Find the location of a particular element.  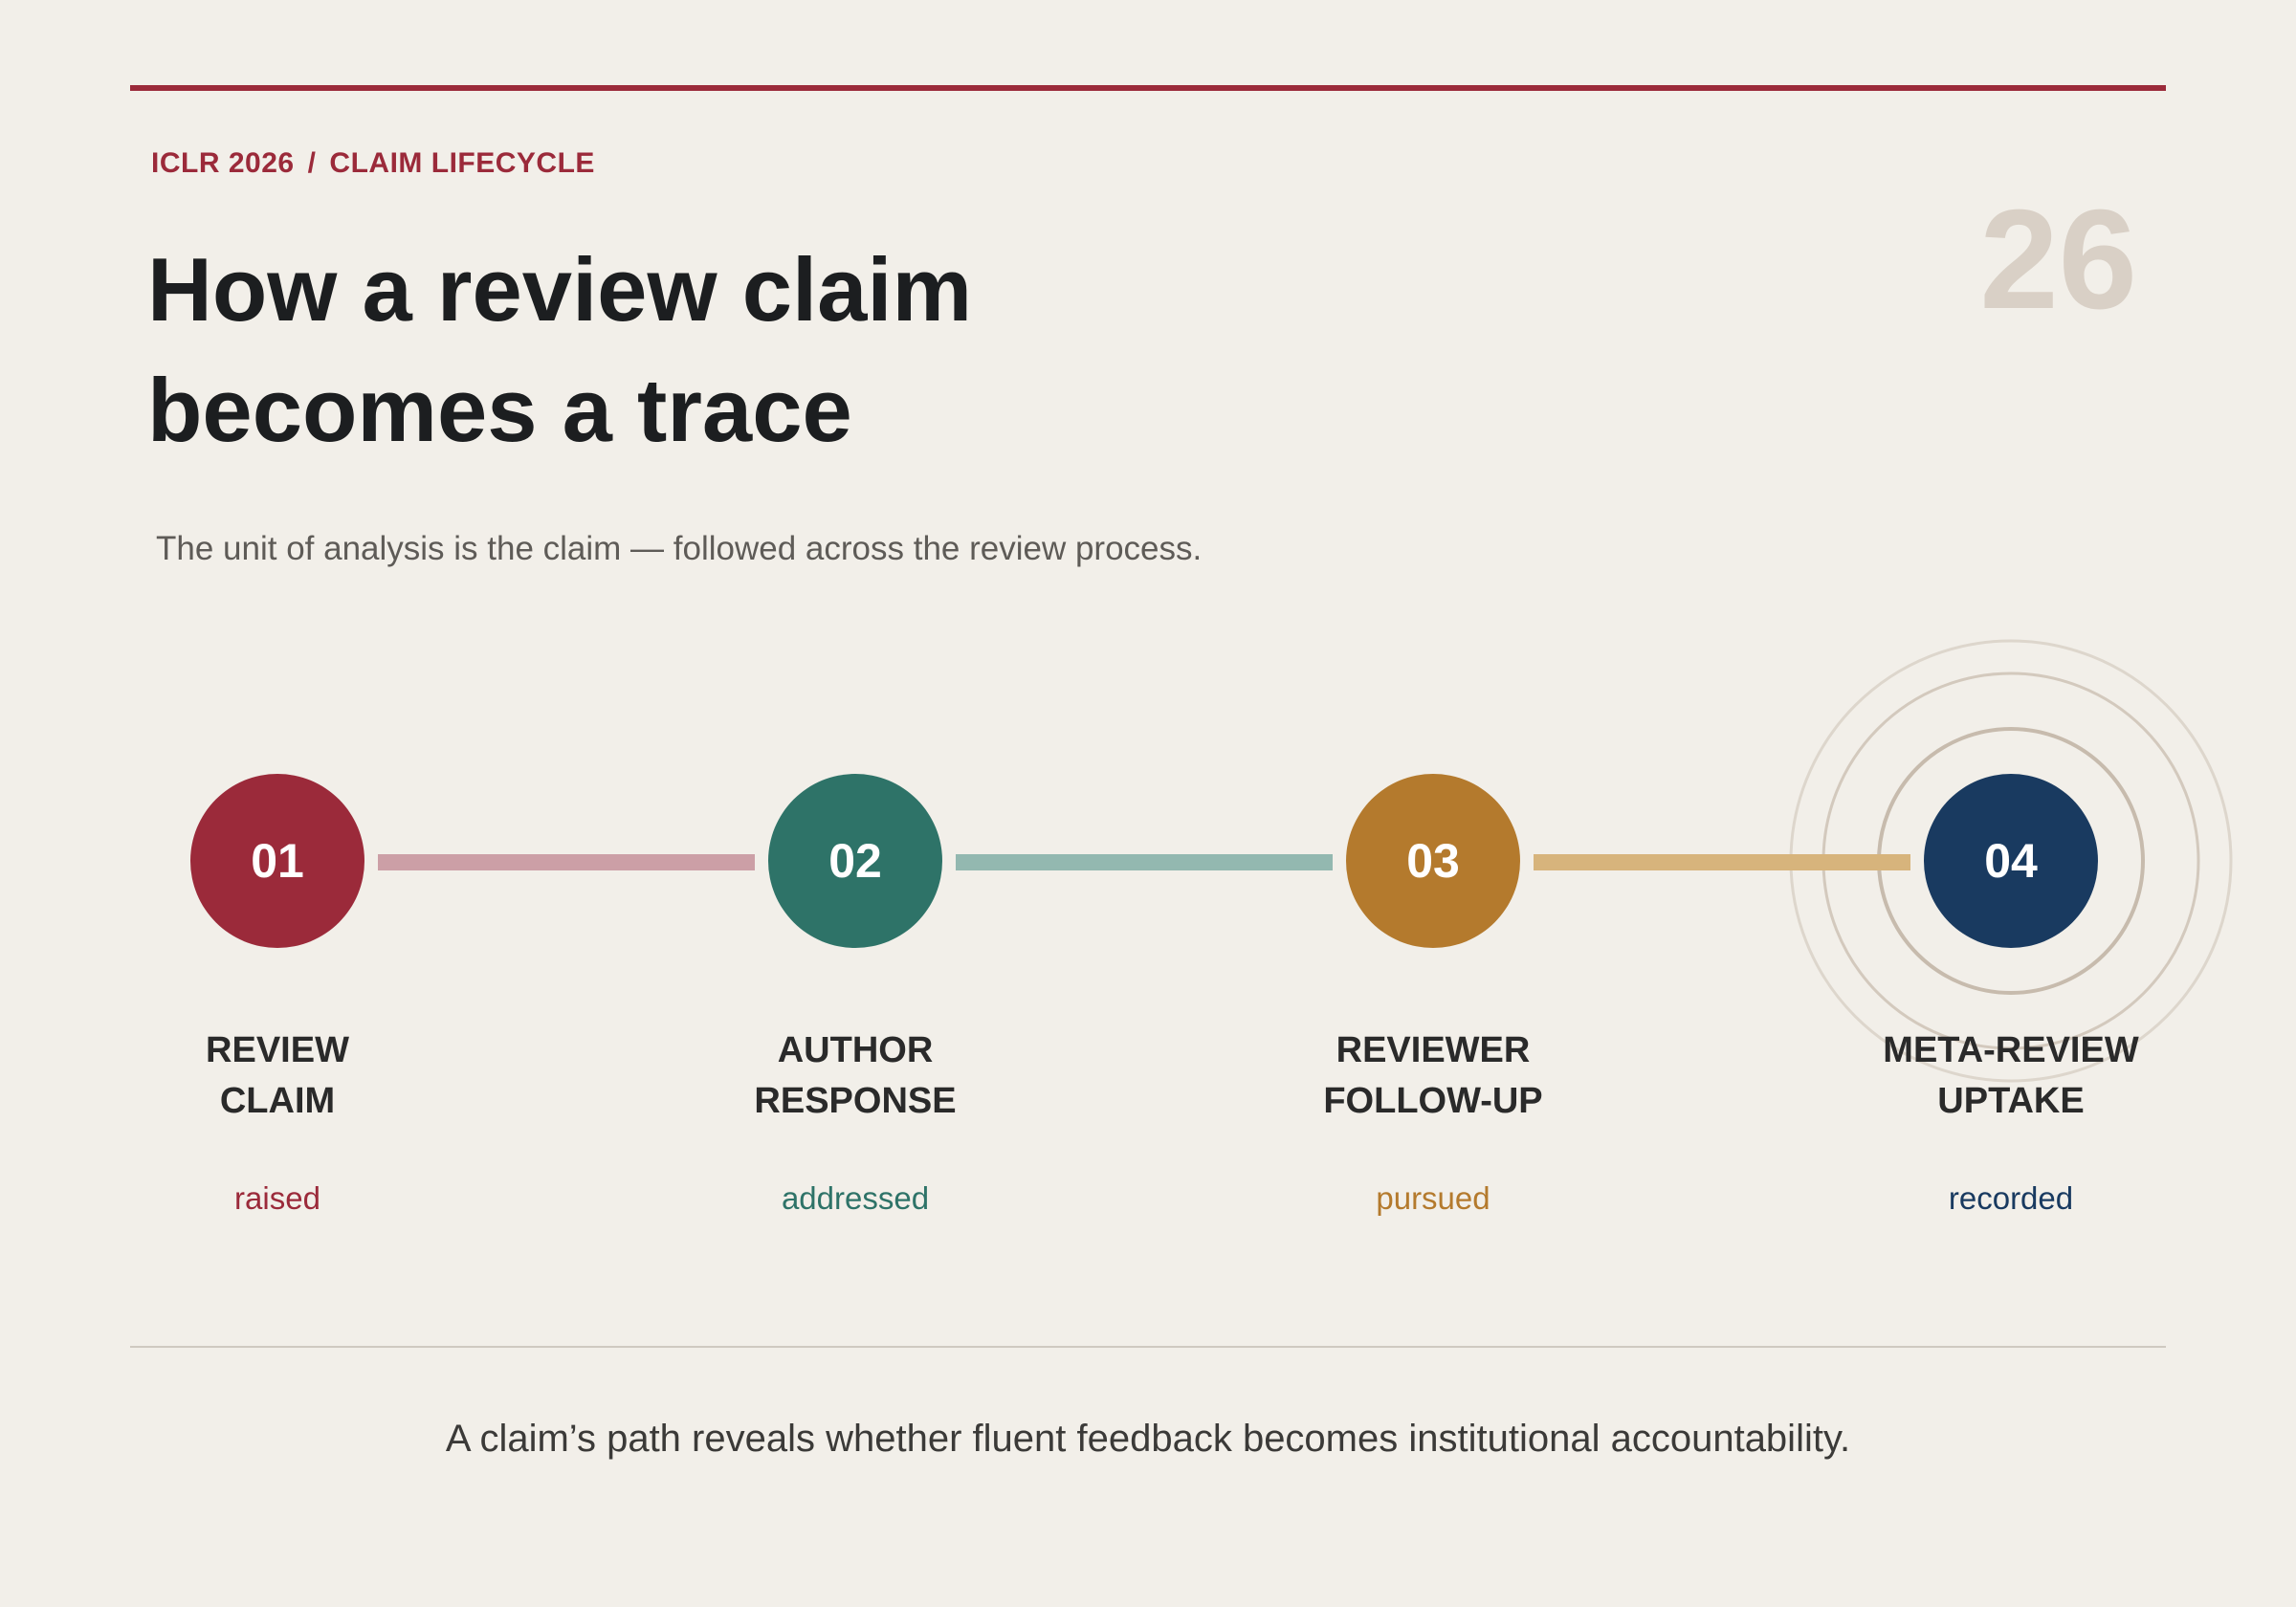

step-2-label-line-2: RESPONSE is located at coordinates (855, 1101).